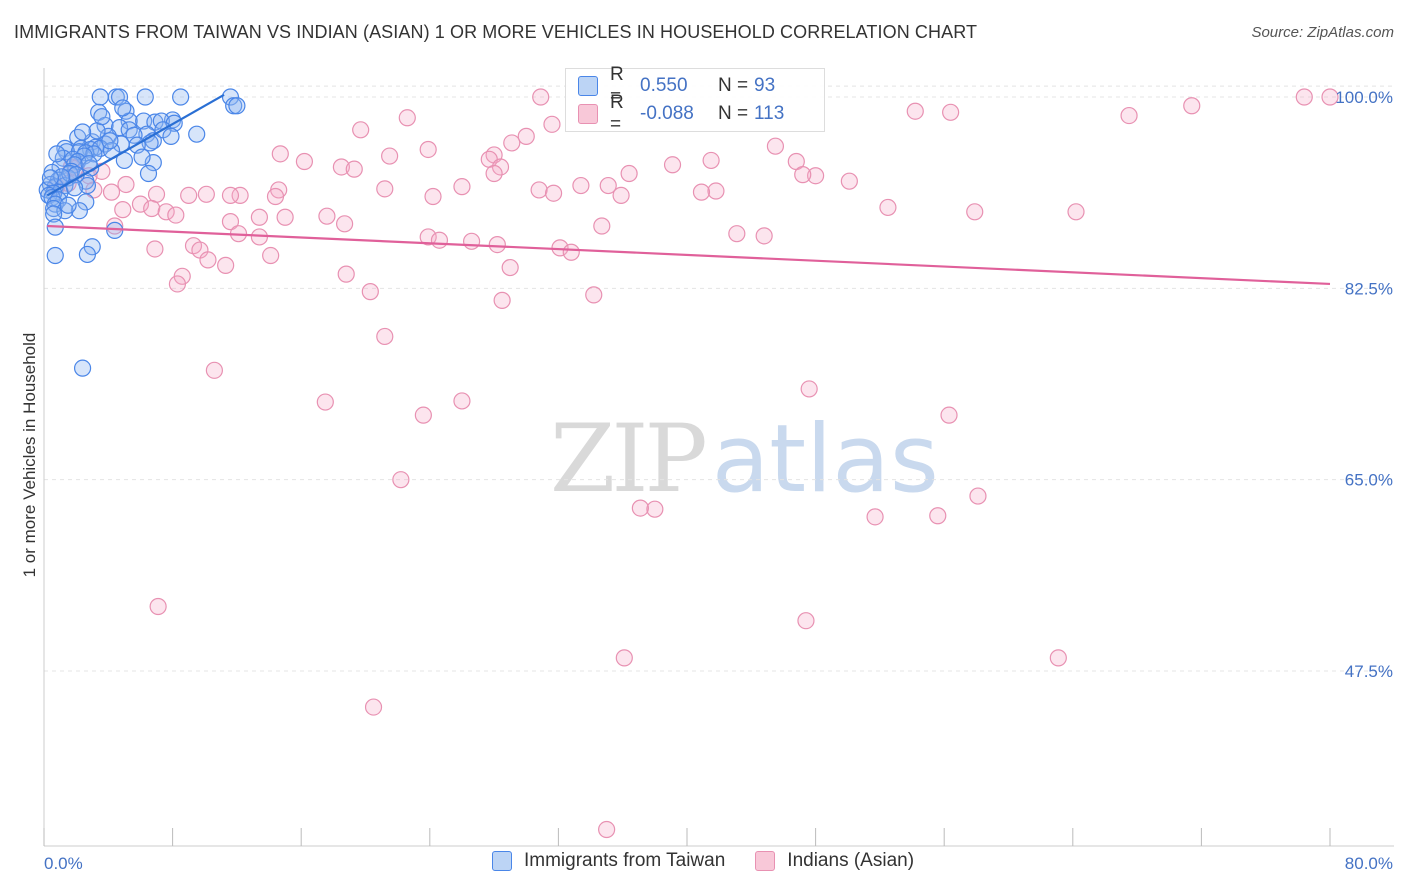  Describe the element at coordinates (769, 113) in the screenshot. I see `n-value: 113` at that location.